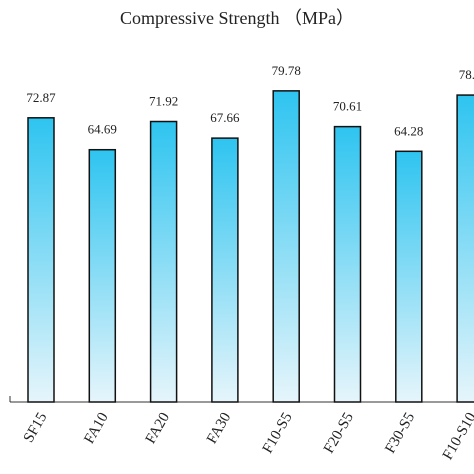  Describe the element at coordinates (158, 428) in the screenshot. I see `x-tick-label: FA20` at that location.